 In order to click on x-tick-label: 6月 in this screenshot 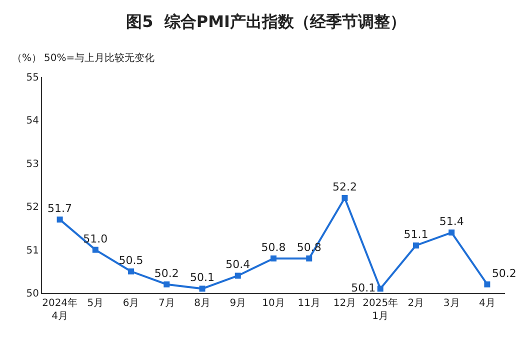, I will do `click(131, 303)`.